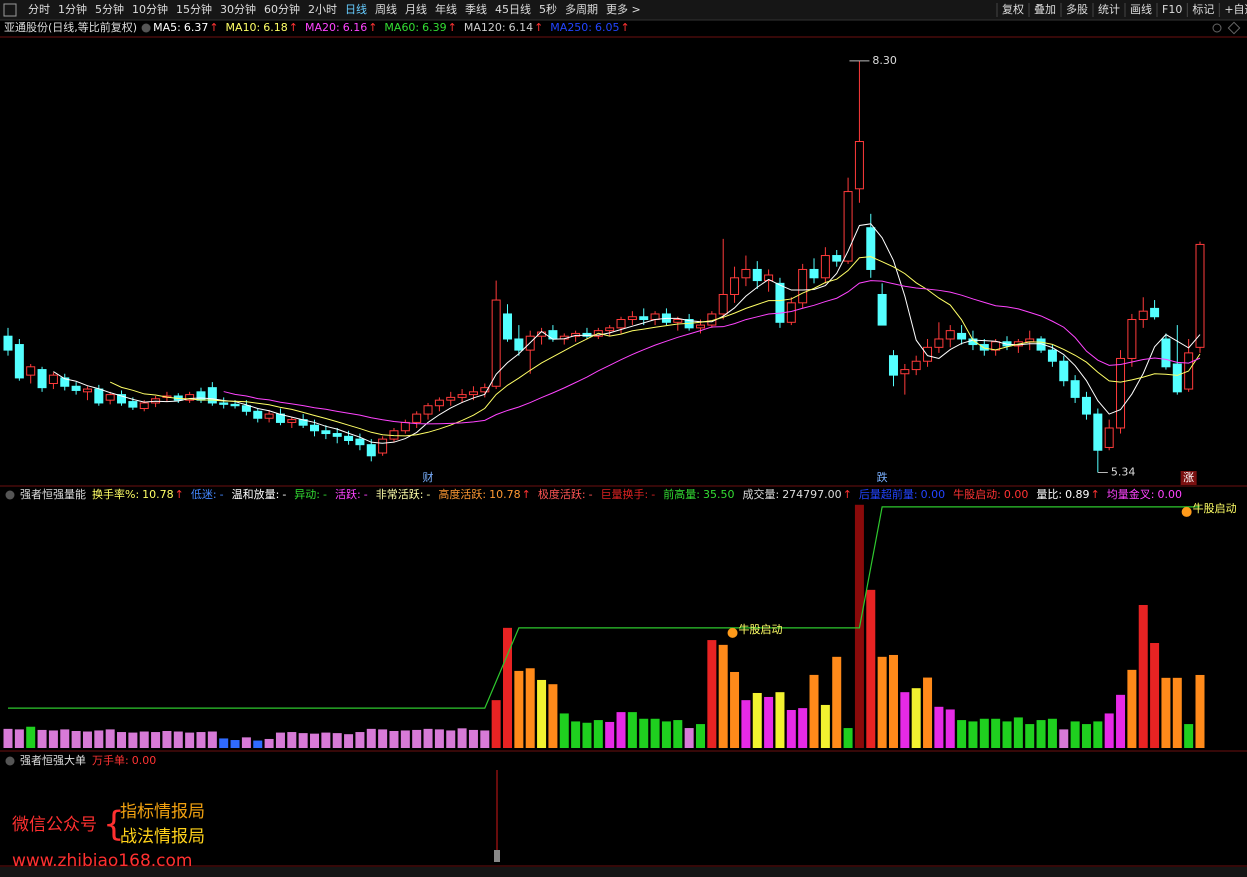 This screenshot has width=1247, height=877. Describe the element at coordinates (150, 9) in the screenshot. I see `toolbar-tab: 10分钟` at that location.